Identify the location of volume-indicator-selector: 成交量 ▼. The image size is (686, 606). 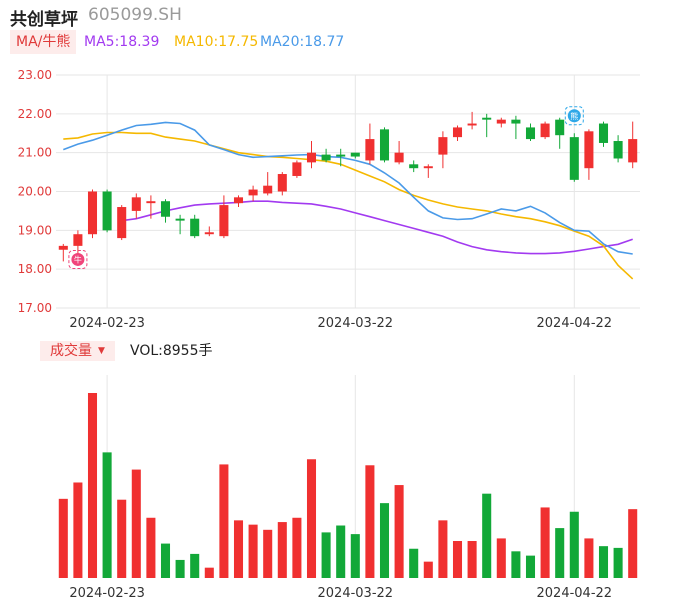
(77, 351).